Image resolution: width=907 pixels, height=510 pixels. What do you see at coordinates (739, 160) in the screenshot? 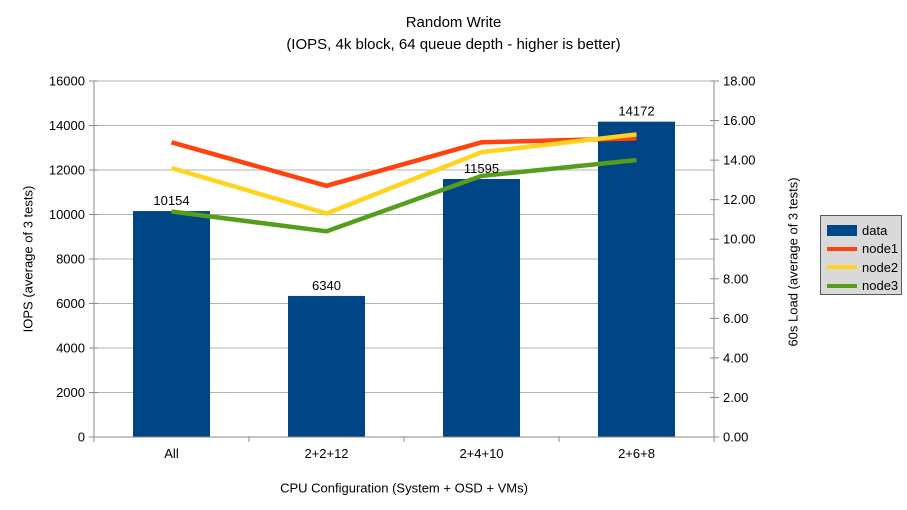
I see `y-tick-label-right: 14.00` at bounding box center [739, 160].